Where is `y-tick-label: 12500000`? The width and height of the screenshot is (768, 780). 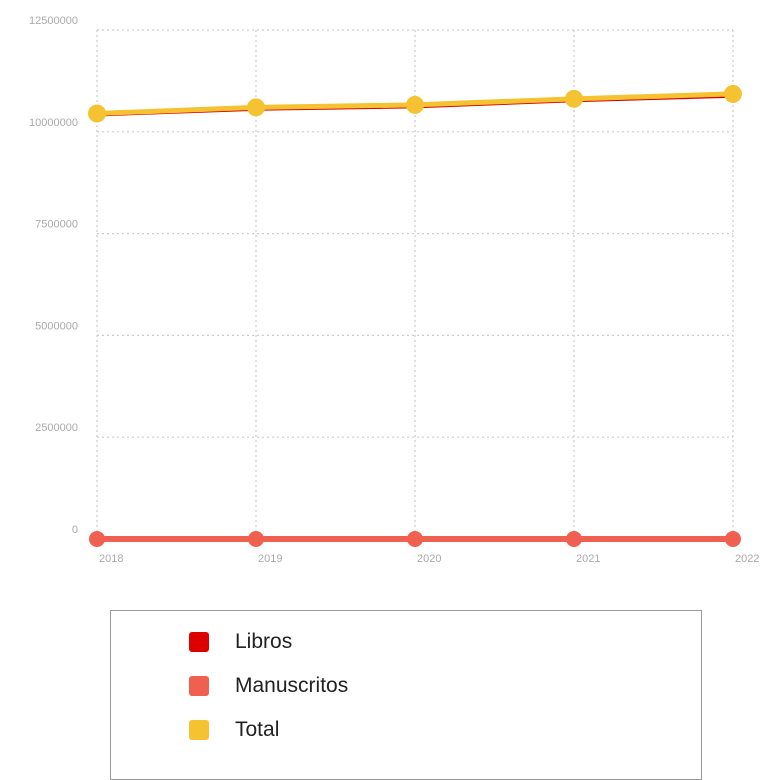 y-tick-label: 12500000 is located at coordinates (53, 21).